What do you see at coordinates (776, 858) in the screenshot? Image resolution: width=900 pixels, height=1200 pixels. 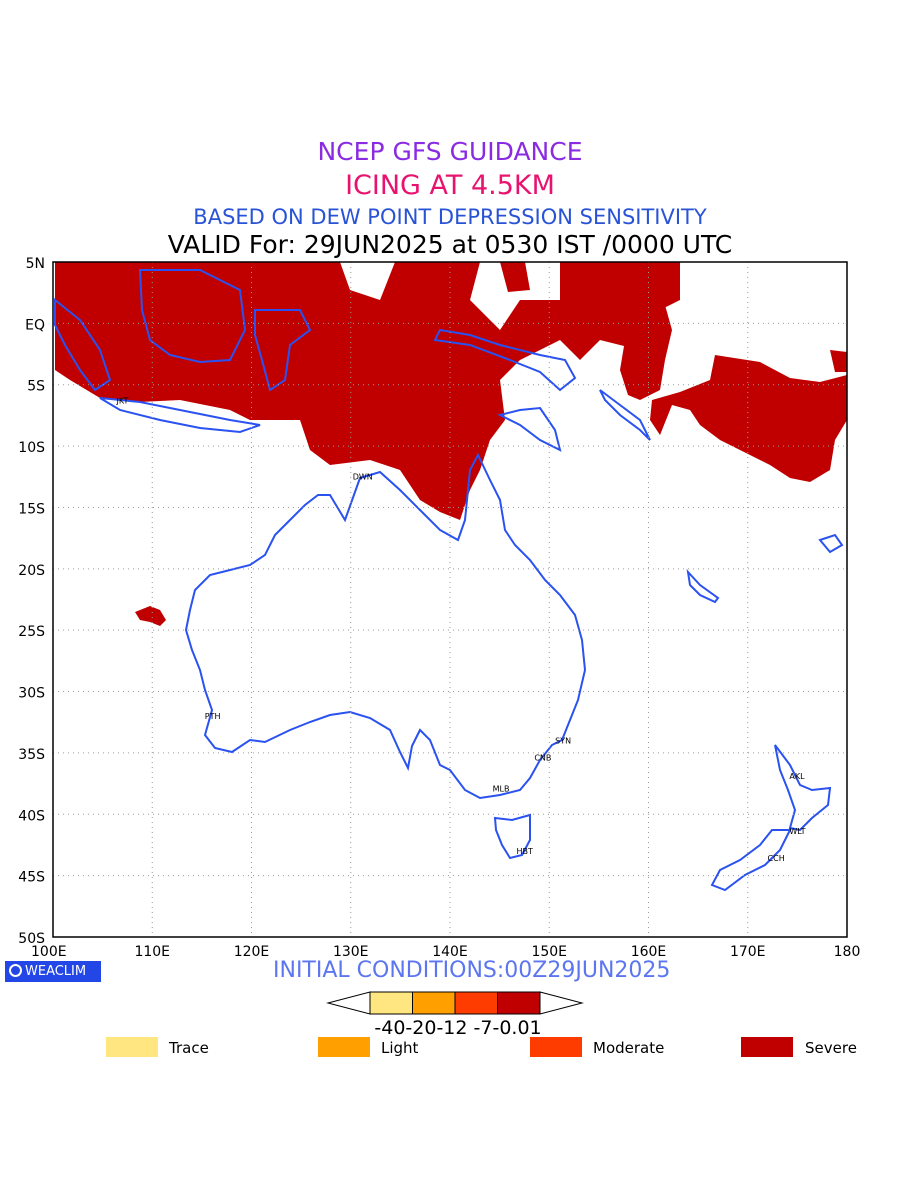 I see `city-label-cch: CCH` at bounding box center [776, 858].